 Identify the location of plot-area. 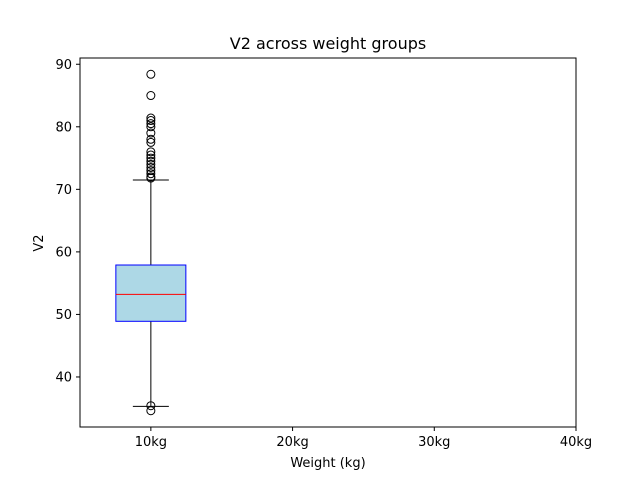
(151, 242).